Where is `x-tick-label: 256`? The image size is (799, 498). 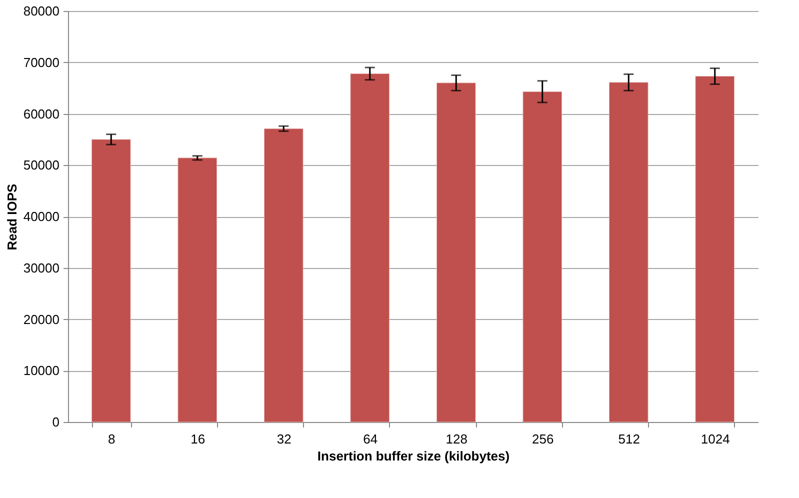 x-tick-label: 256 is located at coordinates (543, 439).